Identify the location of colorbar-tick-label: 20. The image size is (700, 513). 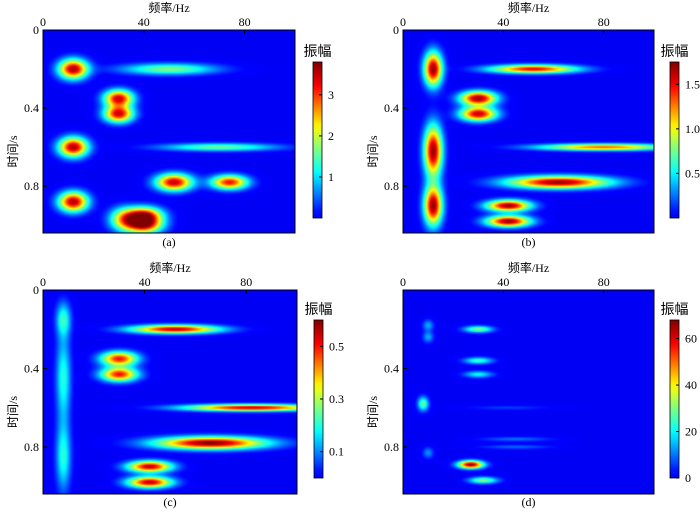
(691, 432).